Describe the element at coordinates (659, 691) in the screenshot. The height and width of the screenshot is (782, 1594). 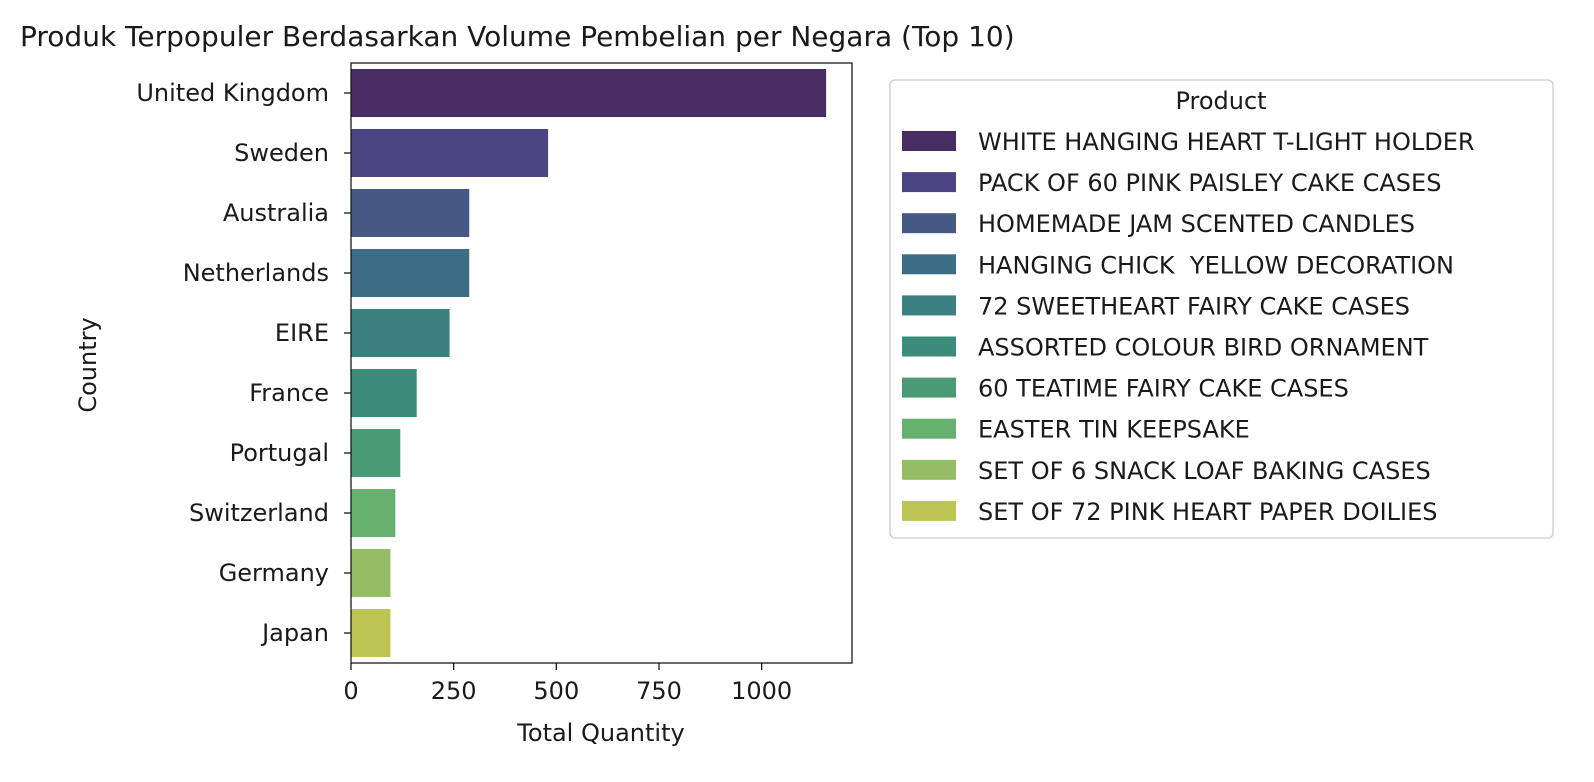
I see `x-tick-label: 750` at that location.